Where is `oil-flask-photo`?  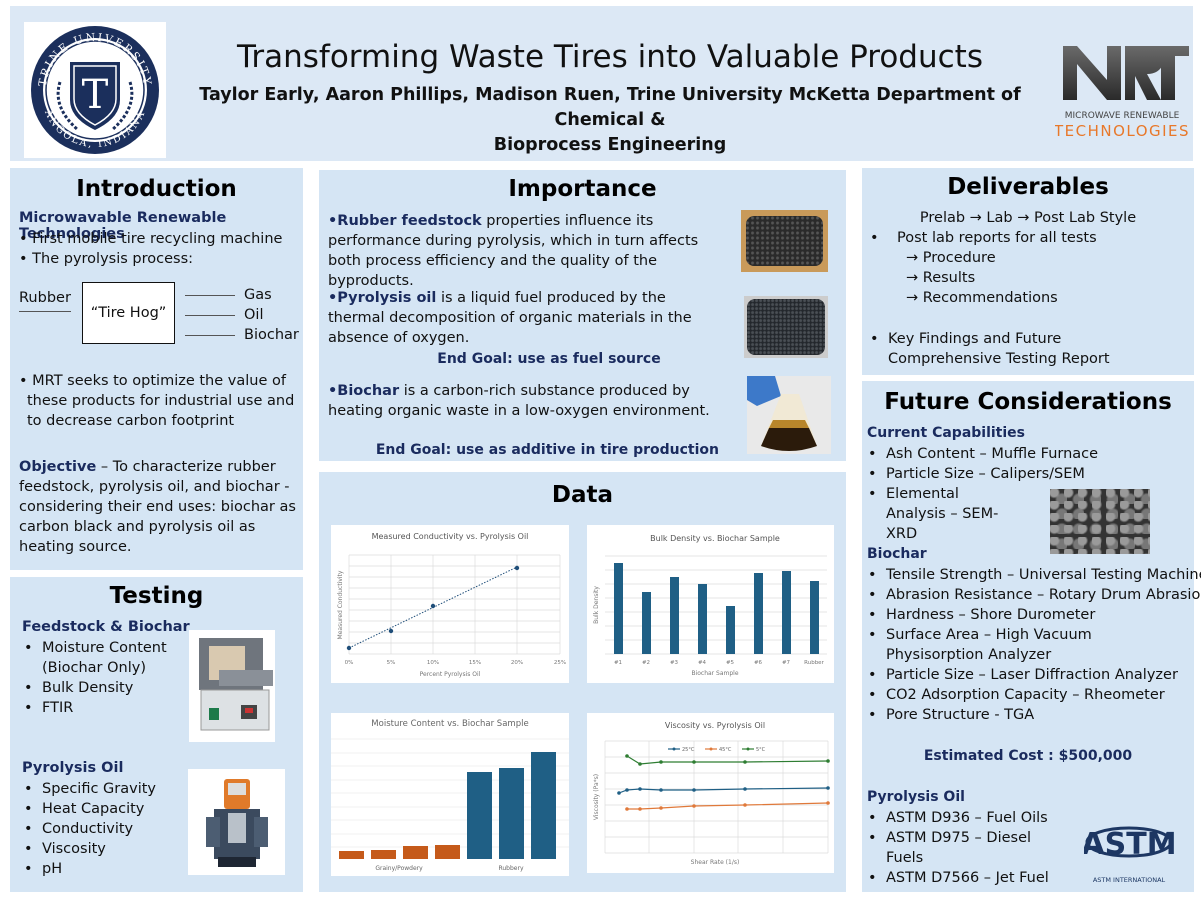 oil-flask-photo is located at coordinates (789, 415).